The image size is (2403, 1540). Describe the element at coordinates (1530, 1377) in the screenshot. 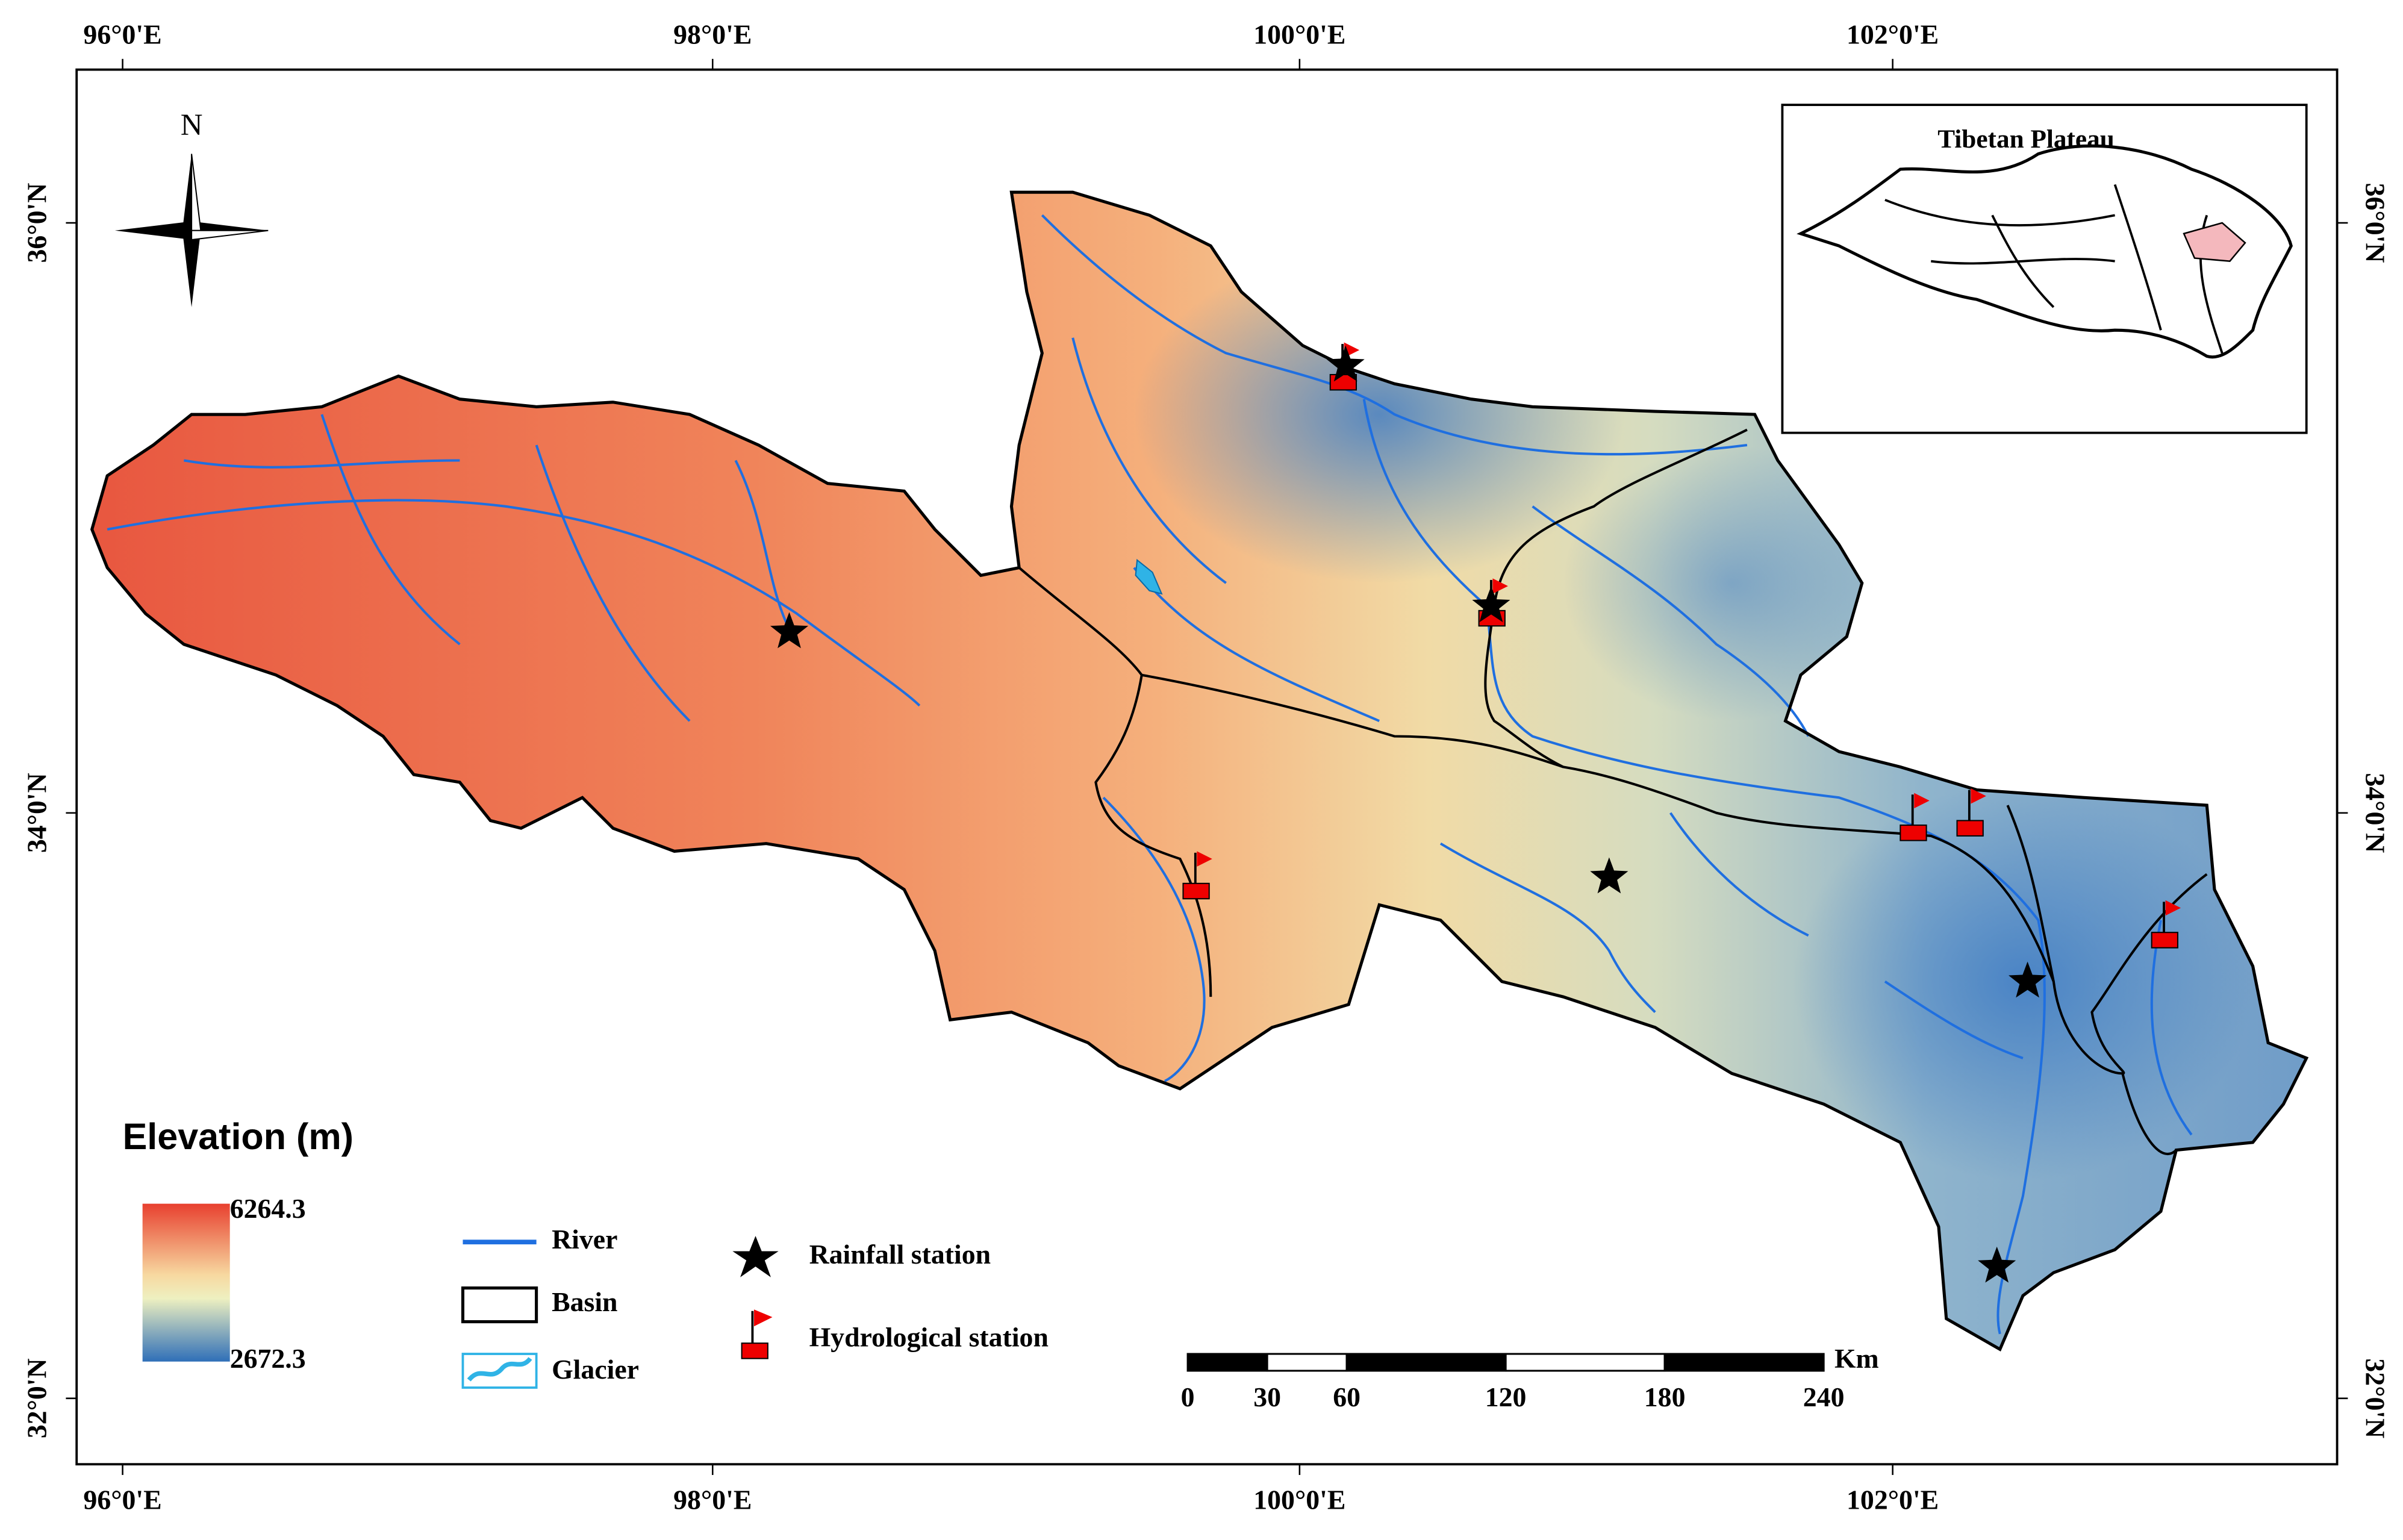

I see `scale-bar: Km 0 30 60 120 180 240` at that location.